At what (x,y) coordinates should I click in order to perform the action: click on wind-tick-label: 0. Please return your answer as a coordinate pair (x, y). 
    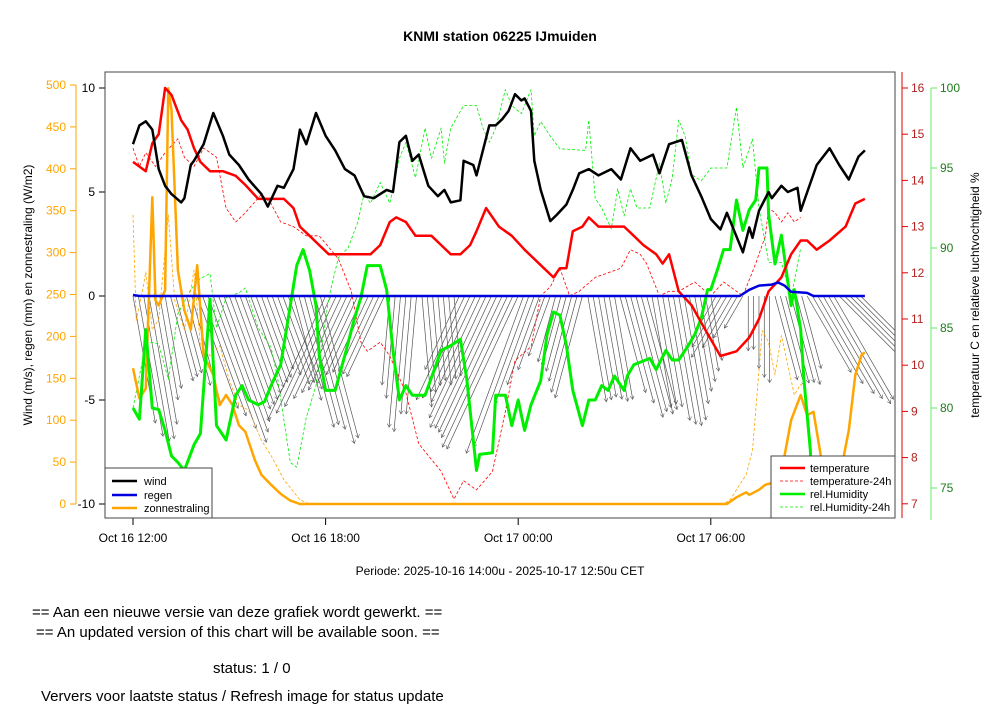
    Looking at the image, I should click on (91, 296).